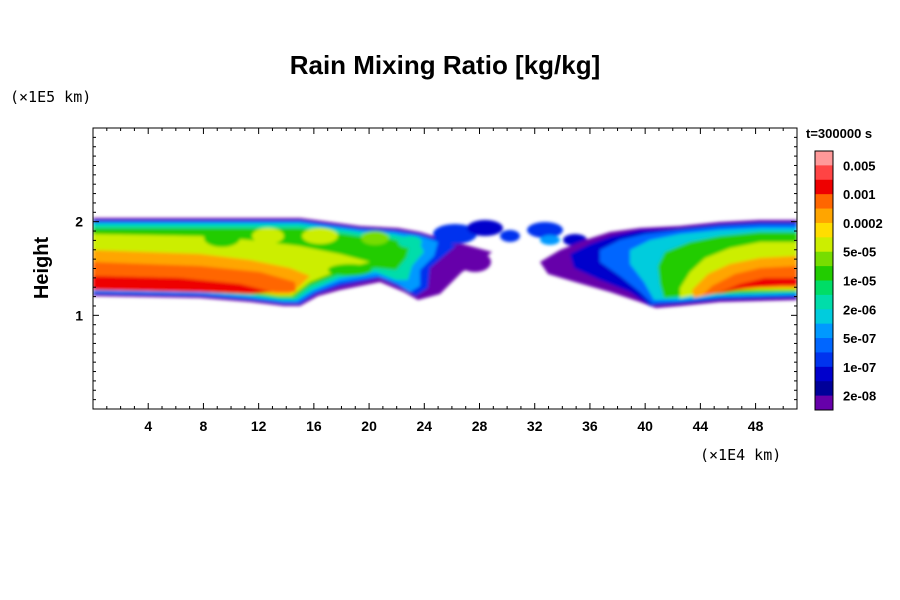 The height and width of the screenshot is (600, 900). I want to click on colorbar-frame, so click(824, 280).